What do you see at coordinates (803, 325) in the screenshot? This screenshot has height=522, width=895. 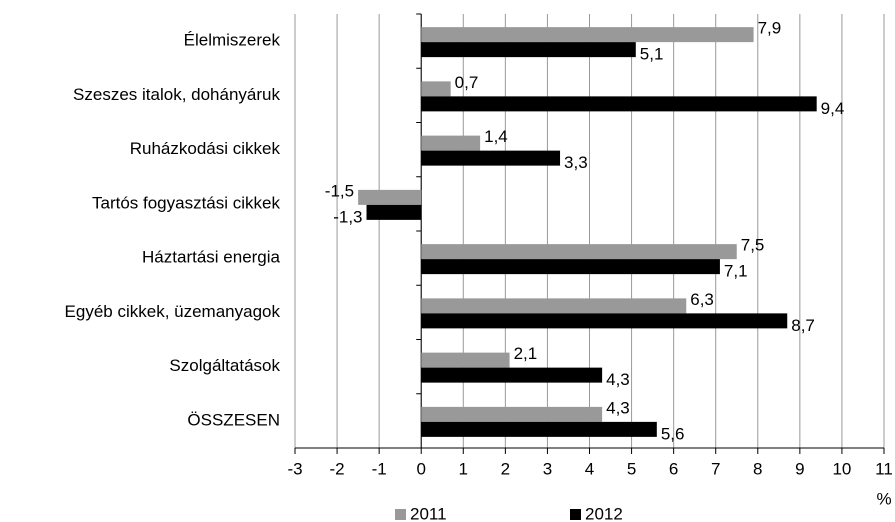 I see `data-label: 8,7` at bounding box center [803, 325].